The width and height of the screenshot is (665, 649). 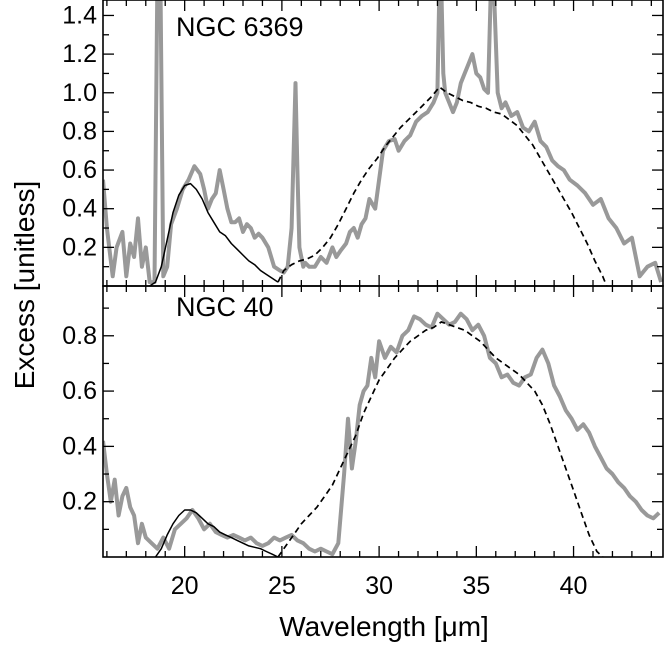 What do you see at coordinates (24, 285) in the screenshot?
I see `y-axis-label: Excess [unitless]` at bounding box center [24, 285].